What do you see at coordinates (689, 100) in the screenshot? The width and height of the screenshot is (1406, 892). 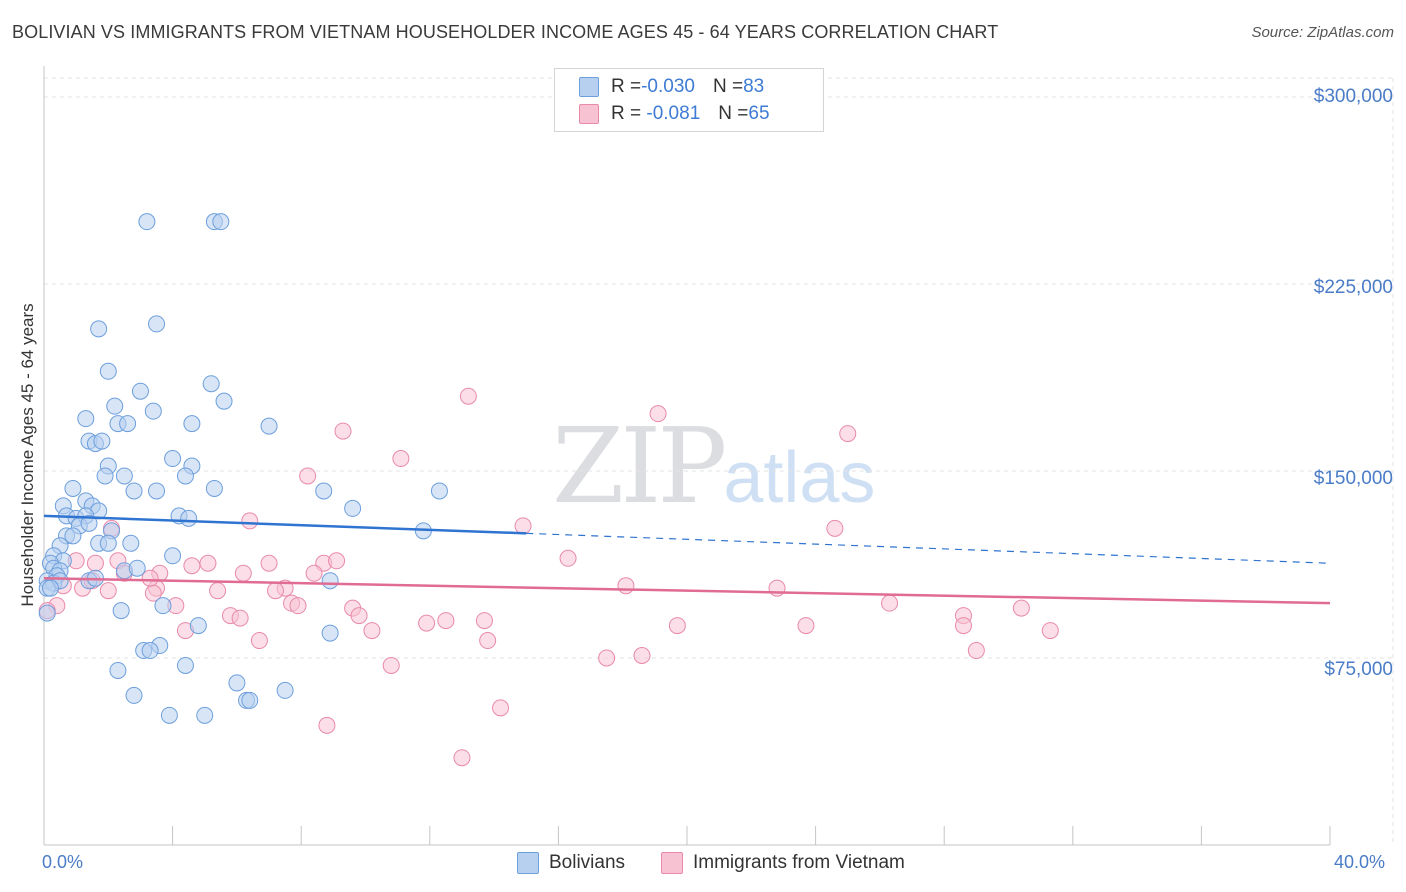 I see `stats-box: R = -0.030 N = 83 R = -0.081 N = 65` at bounding box center [689, 100].